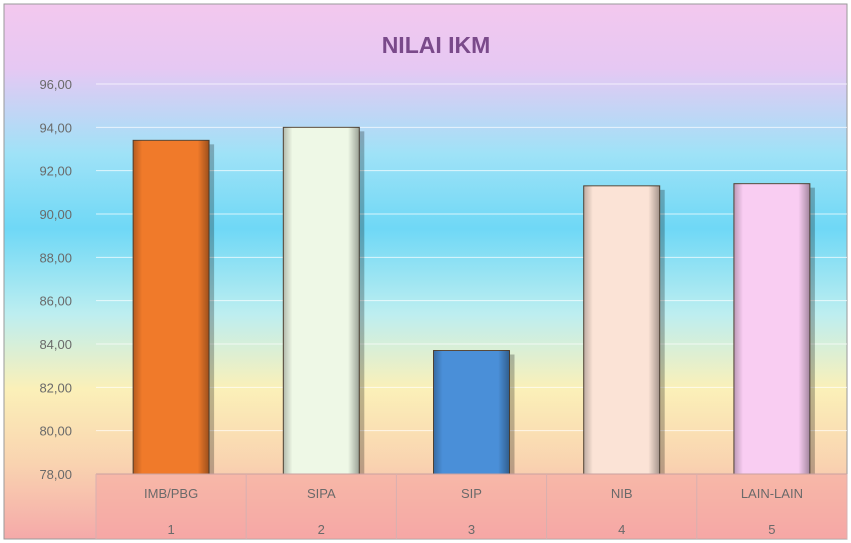 The height and width of the screenshot is (543, 851). I want to click on table-band, so click(471, 506).